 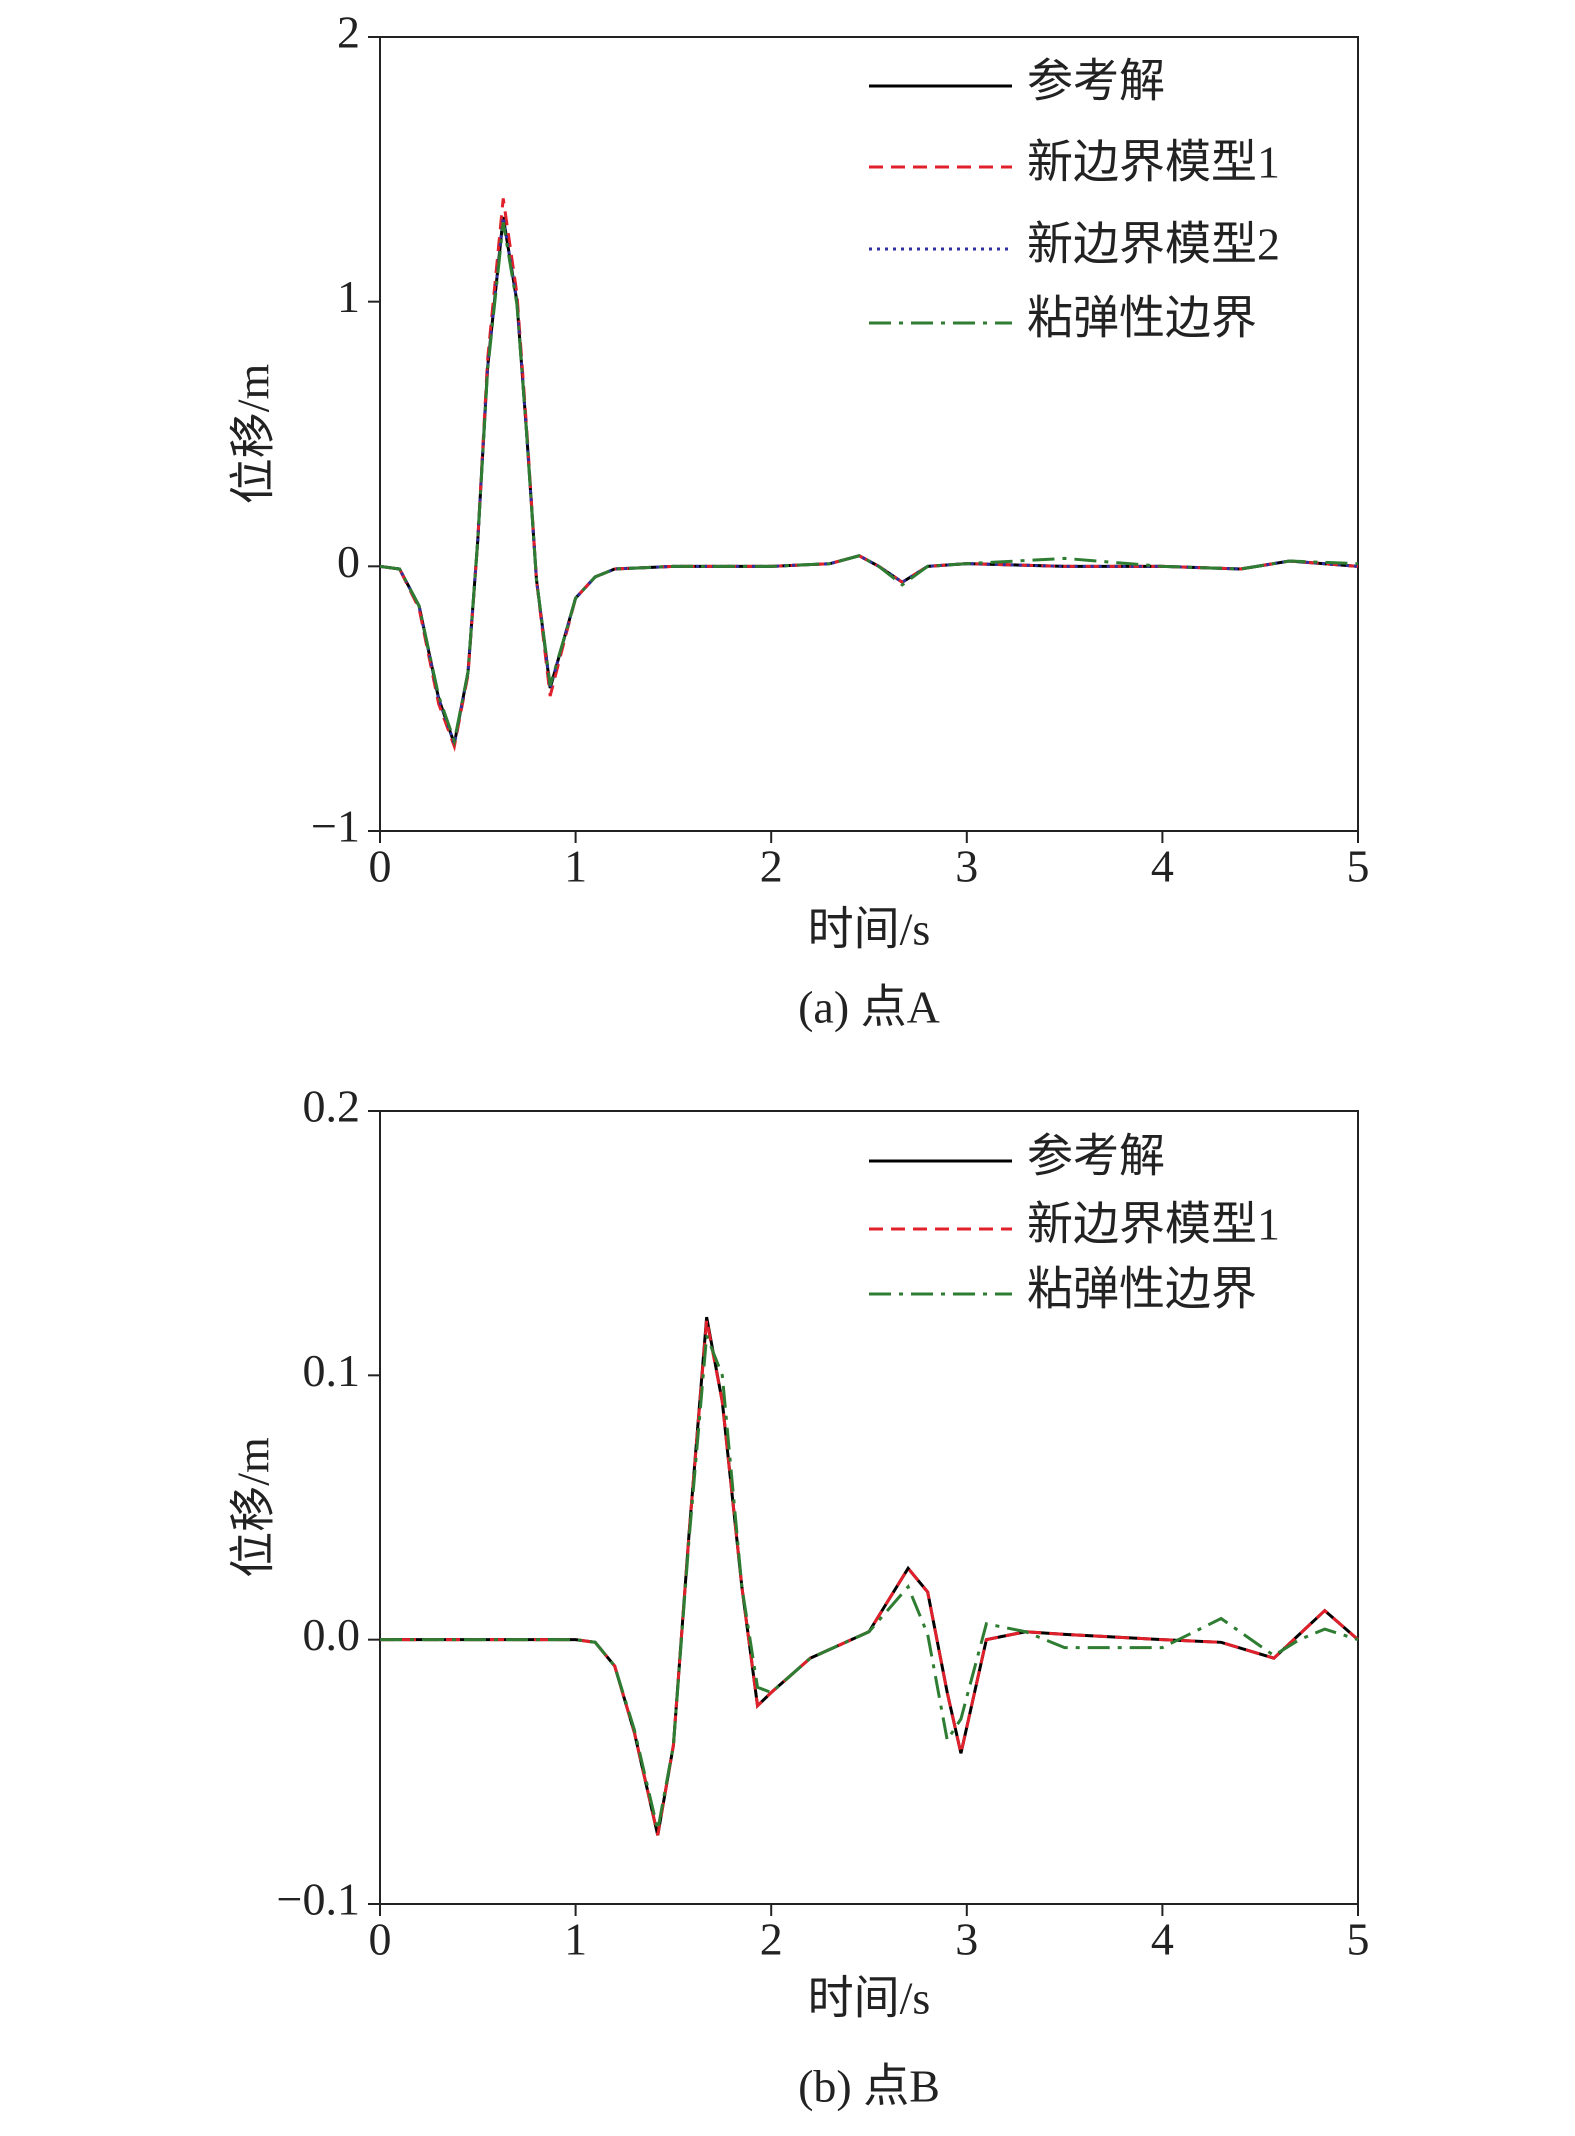 What do you see at coordinates (869, 1583) in the screenshot?
I see `series-line` at bounding box center [869, 1583].